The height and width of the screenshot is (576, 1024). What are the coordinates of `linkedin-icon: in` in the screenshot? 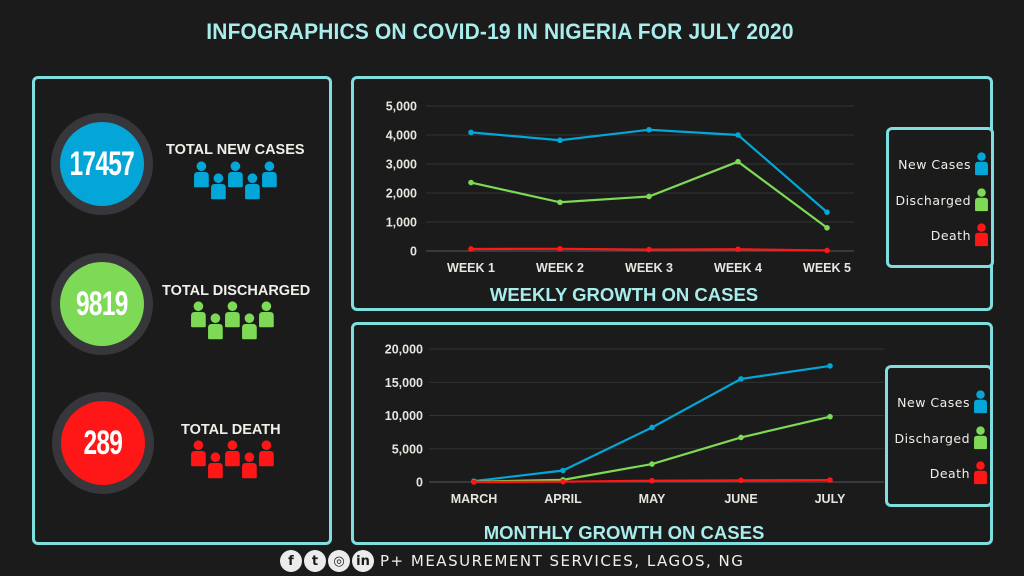 It's located at (363, 561).